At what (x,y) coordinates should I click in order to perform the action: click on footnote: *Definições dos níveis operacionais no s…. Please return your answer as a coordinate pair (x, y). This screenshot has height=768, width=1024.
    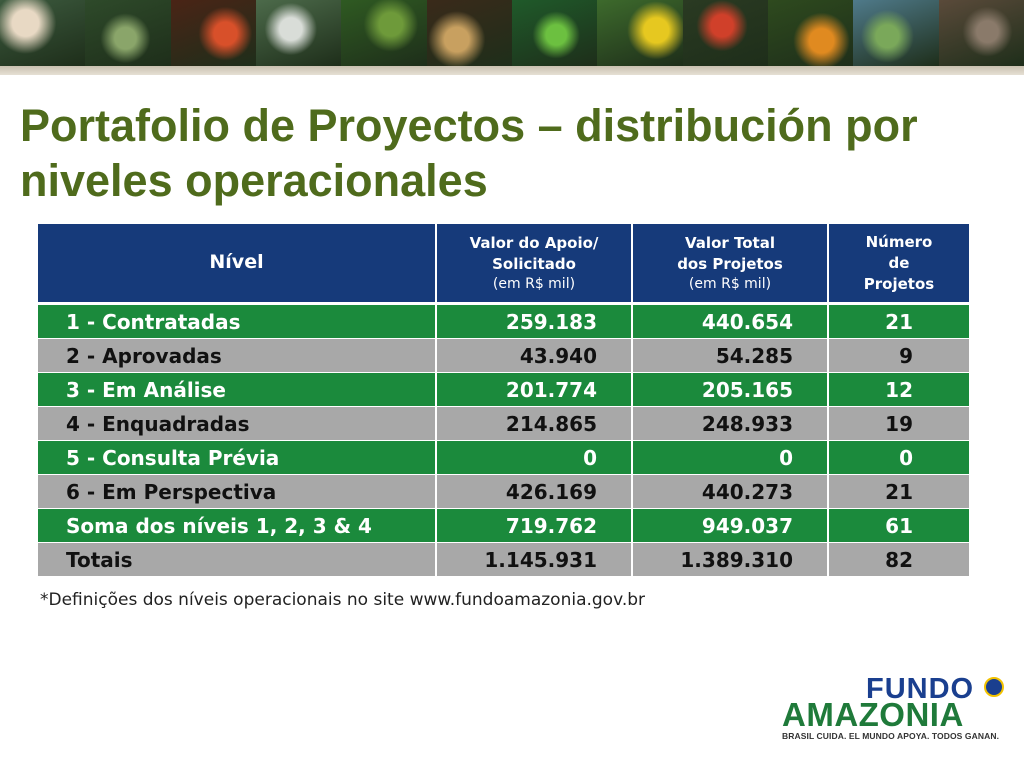
    Looking at the image, I should click on (343, 600).